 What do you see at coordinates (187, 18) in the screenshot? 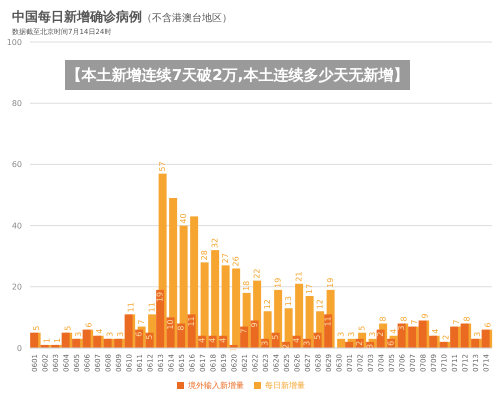
I see `chart-subtitle: （不含港澳台地区）` at bounding box center [187, 18].